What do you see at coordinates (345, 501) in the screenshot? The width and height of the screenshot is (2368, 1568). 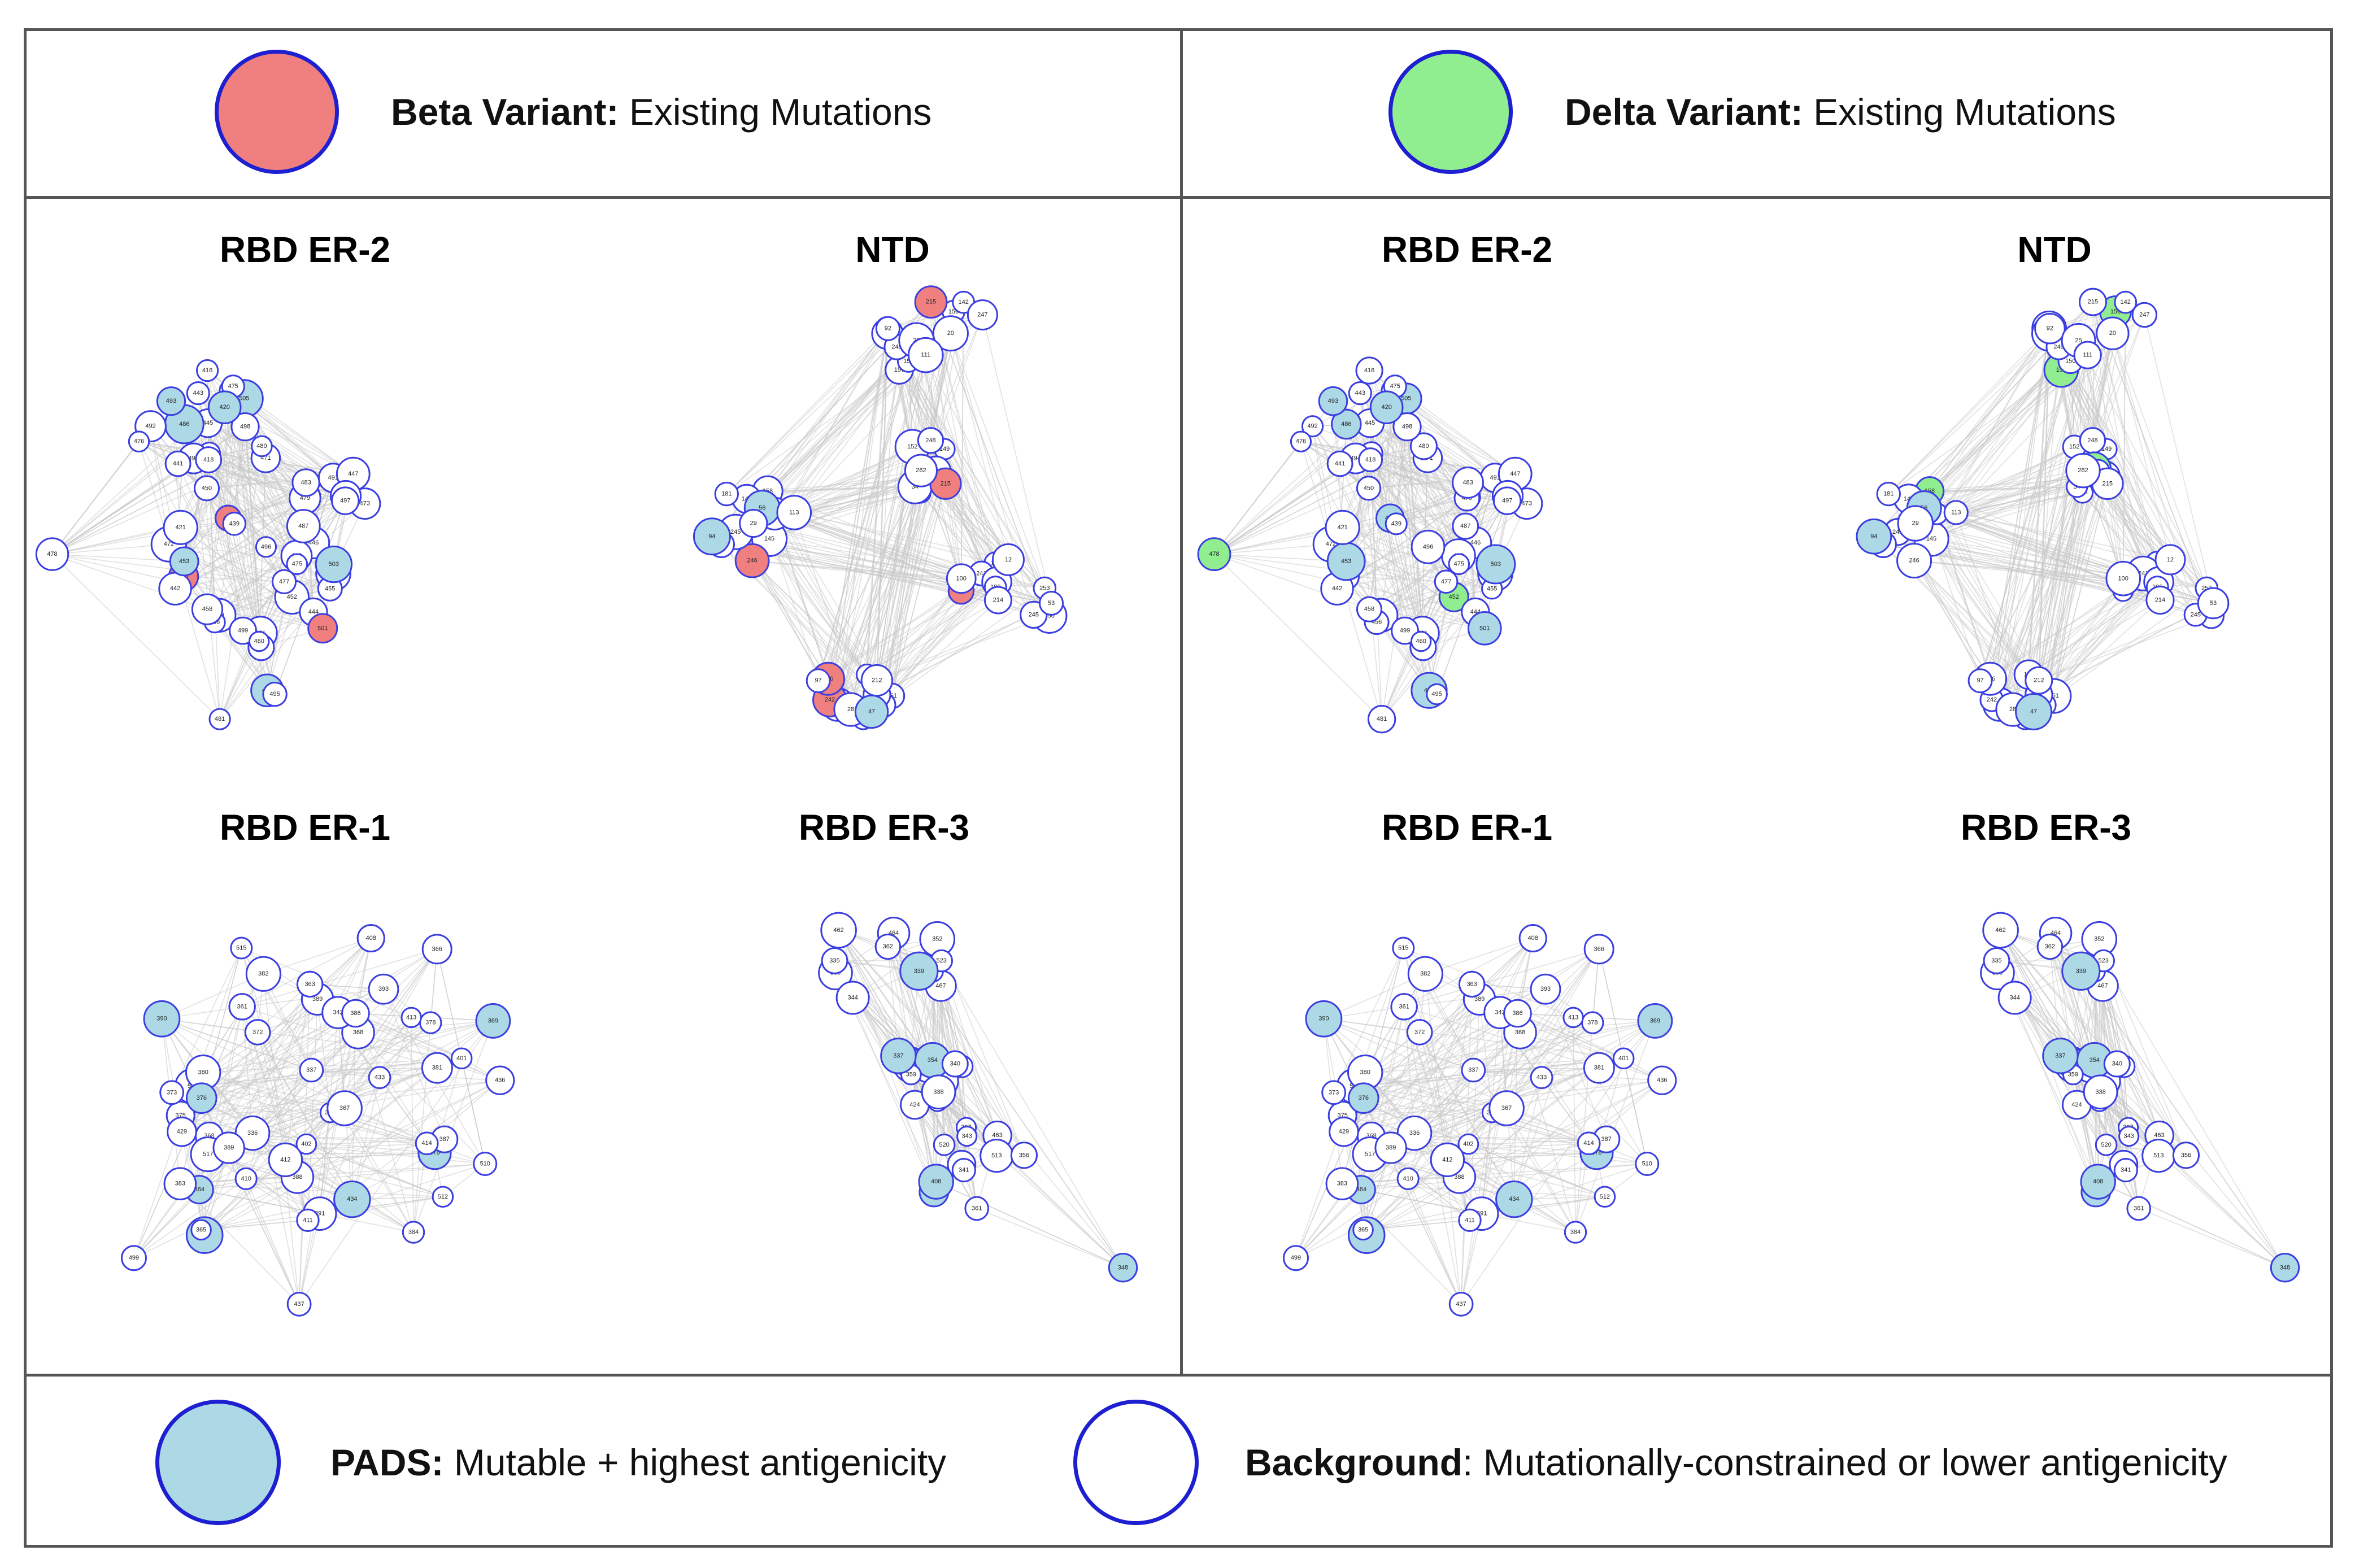 I see `network-node: 497` at bounding box center [345, 501].